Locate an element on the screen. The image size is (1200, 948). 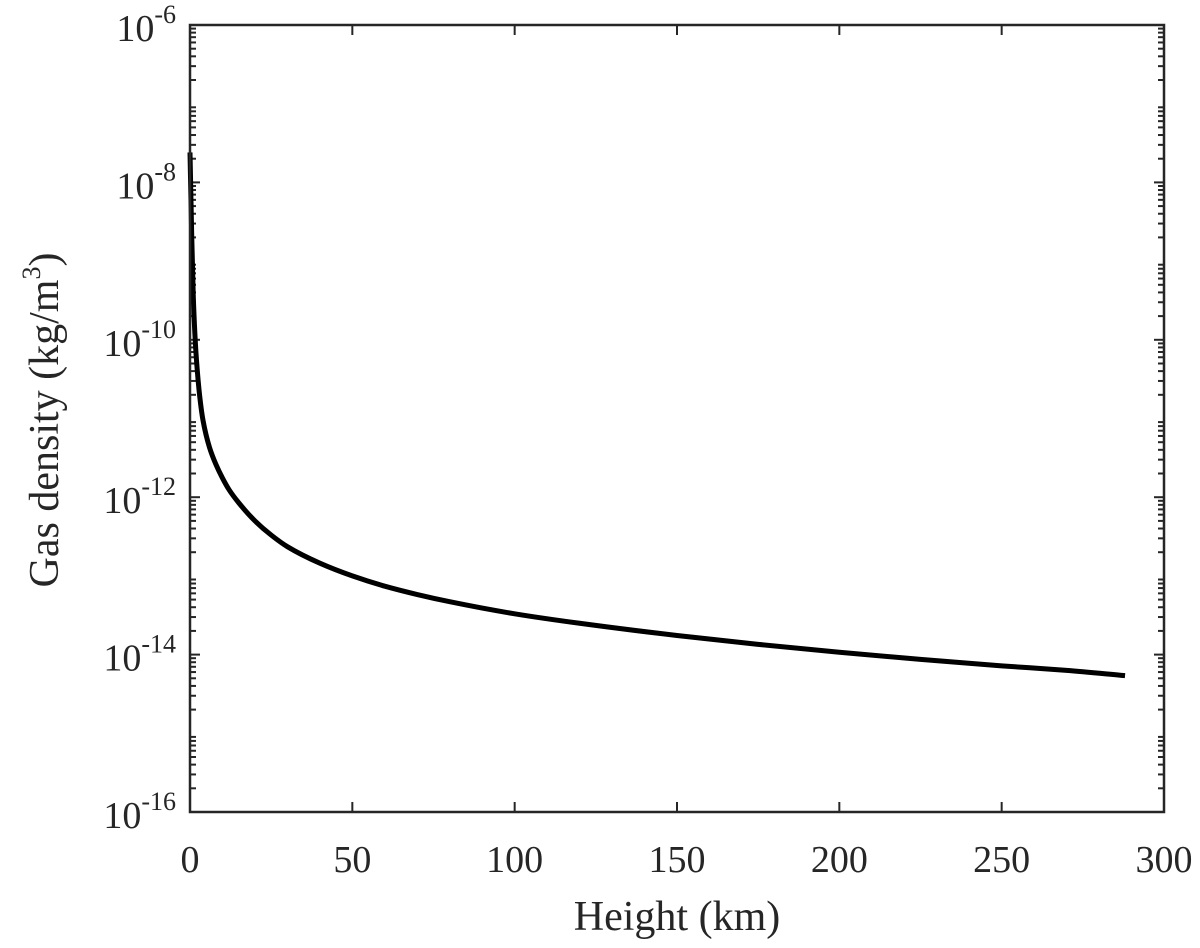
y-tick-label-exp: -16 is located at coordinates (158, 801).